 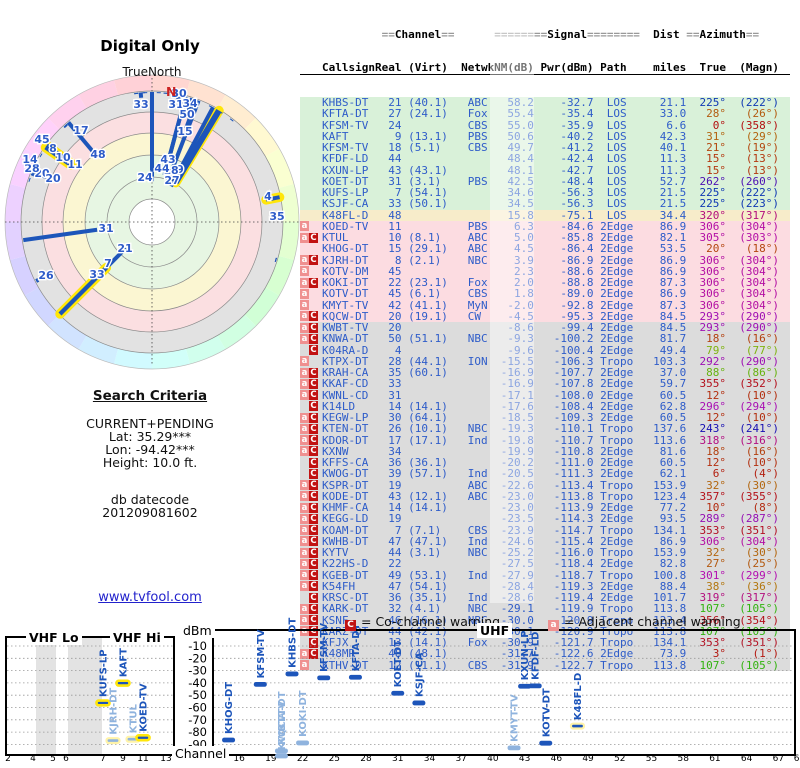 What do you see at coordinates (732, 417) in the screenshot?
I see `azimuth-values: 12° (10°)` at bounding box center [732, 417].